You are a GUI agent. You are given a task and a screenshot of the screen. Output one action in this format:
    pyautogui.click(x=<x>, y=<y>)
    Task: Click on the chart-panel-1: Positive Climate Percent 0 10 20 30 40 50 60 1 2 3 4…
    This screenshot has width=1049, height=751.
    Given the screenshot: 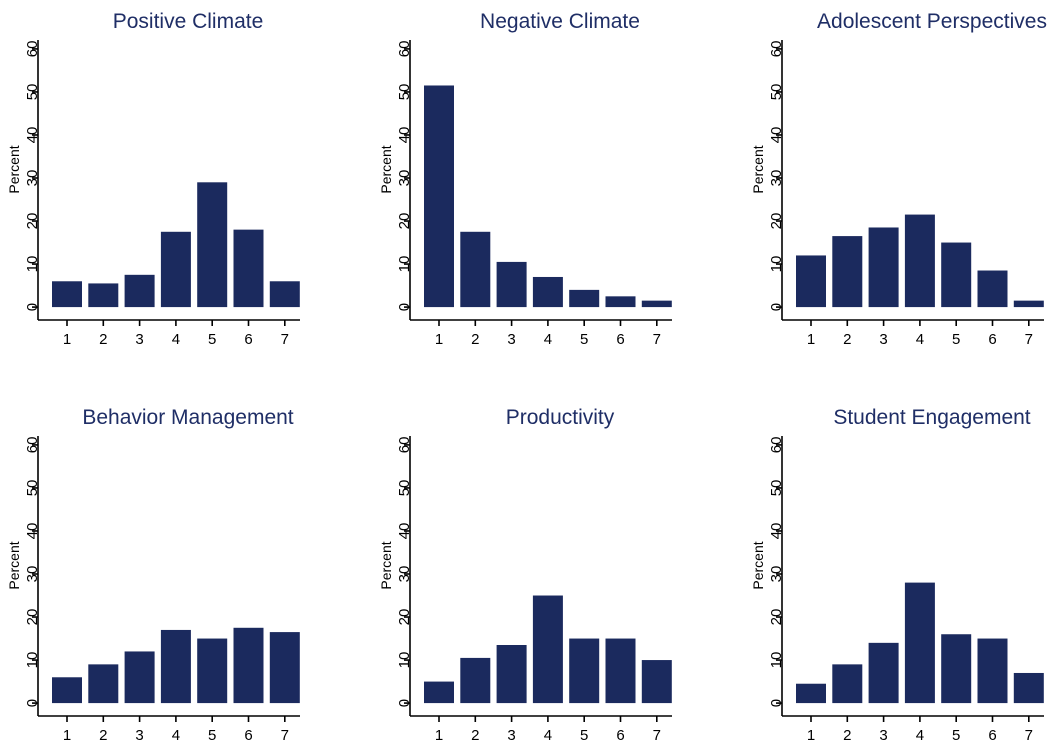 What is the action you would take?
    pyautogui.click(x=153, y=179)
    